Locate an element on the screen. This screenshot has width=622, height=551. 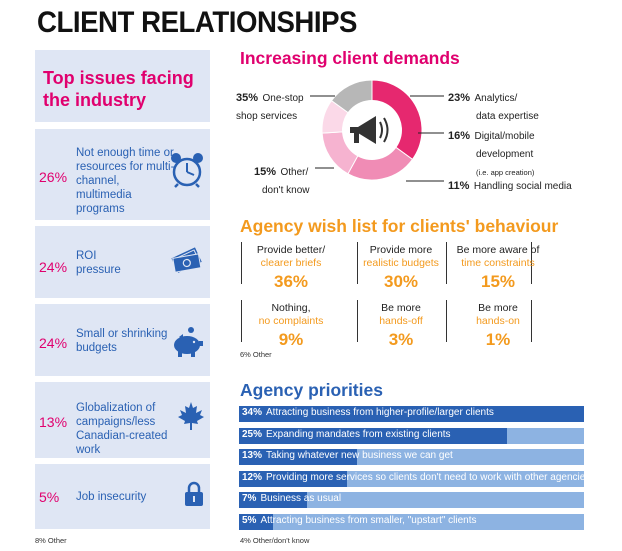
megaphone-icon is located at coordinates (369, 130).